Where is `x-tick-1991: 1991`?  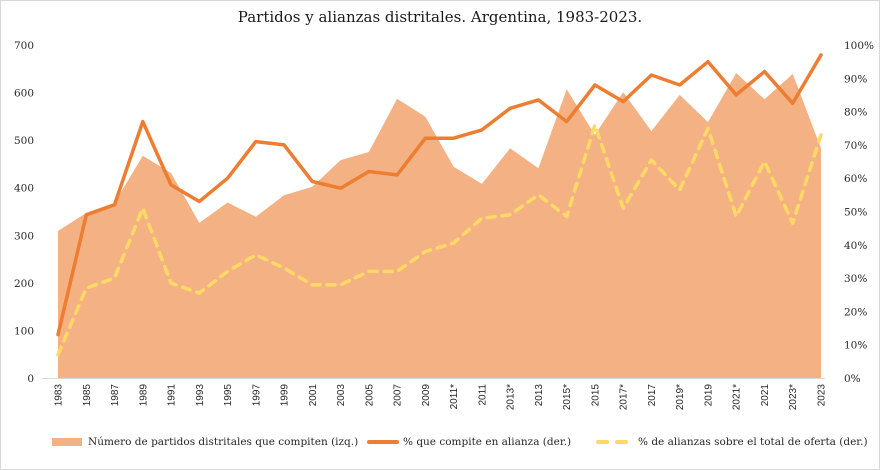
x-tick-1991: 1991 is located at coordinates (172, 395).